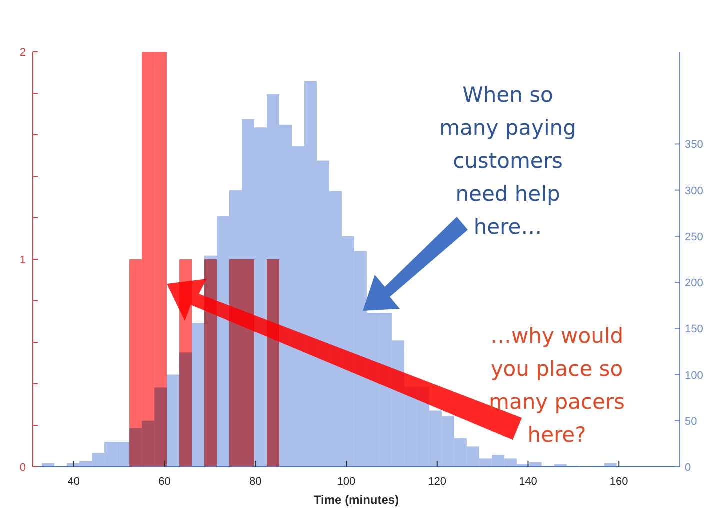 This screenshot has width=723, height=519. Describe the element at coordinates (694, 145) in the screenshot. I see `y2-tick-label: 350` at that location.